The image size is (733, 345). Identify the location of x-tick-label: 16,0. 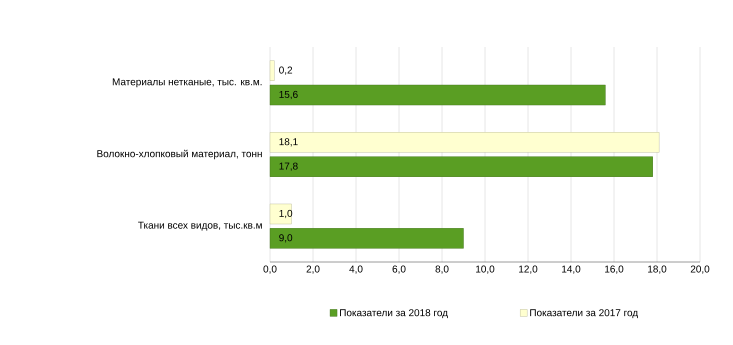
(614, 270).